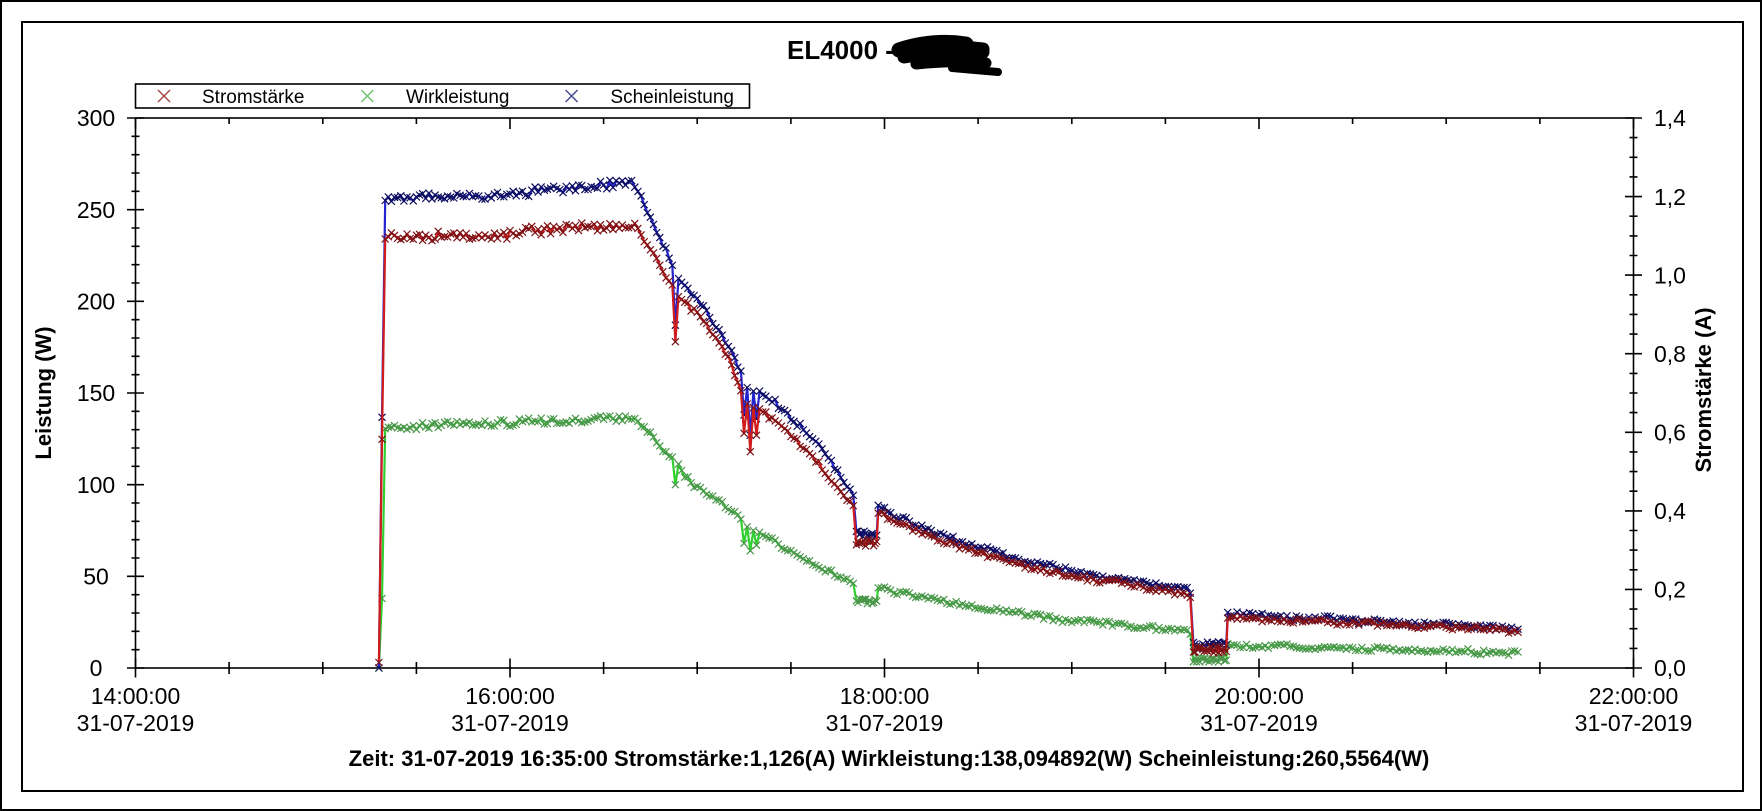  I want to click on svg-text: 14:00:00, so click(136, 696).